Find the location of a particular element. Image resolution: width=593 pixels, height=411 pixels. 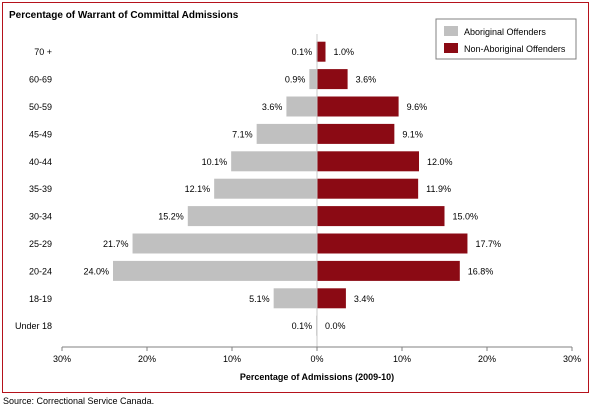

category-label: 70 + is located at coordinates (43, 52).